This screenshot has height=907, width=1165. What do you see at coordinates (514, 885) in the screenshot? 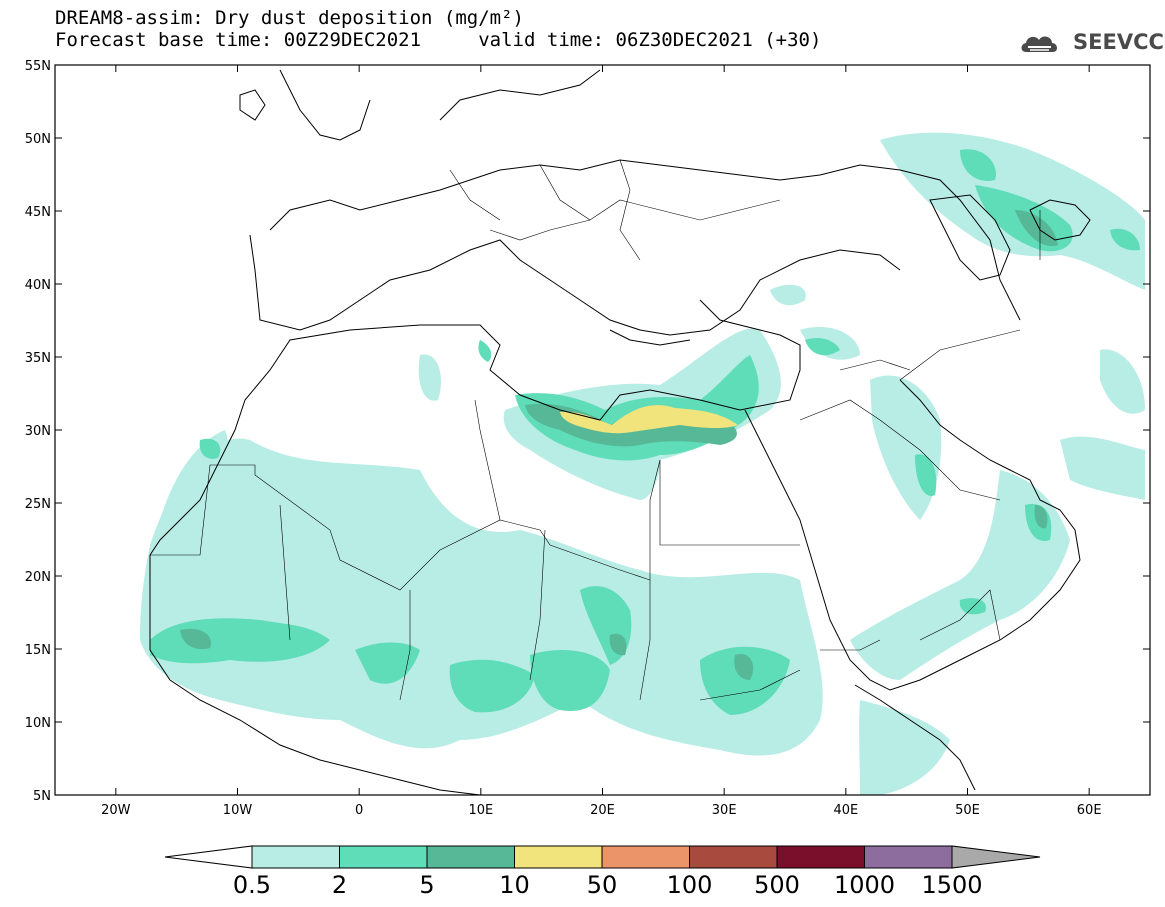
I see `colorbar-level-label: 10` at bounding box center [514, 885].